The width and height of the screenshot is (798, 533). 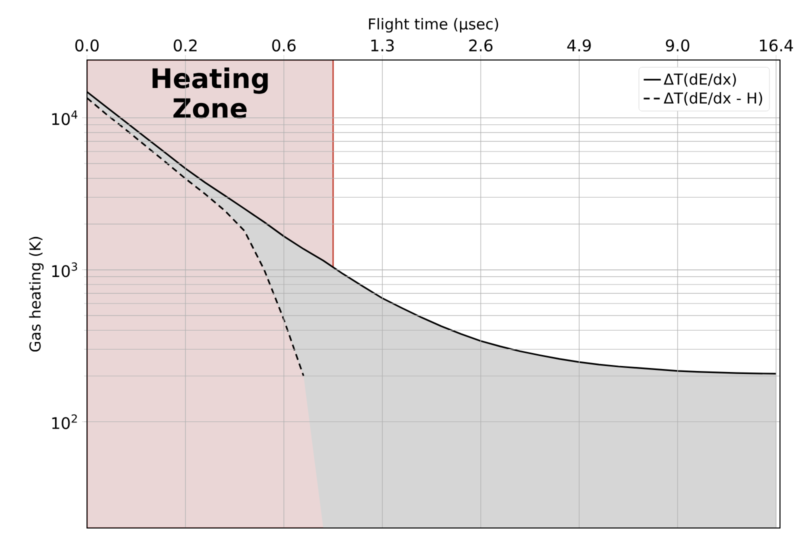 I want to click on y-tick-label: 10$^{3}$, so click(x=65, y=270).